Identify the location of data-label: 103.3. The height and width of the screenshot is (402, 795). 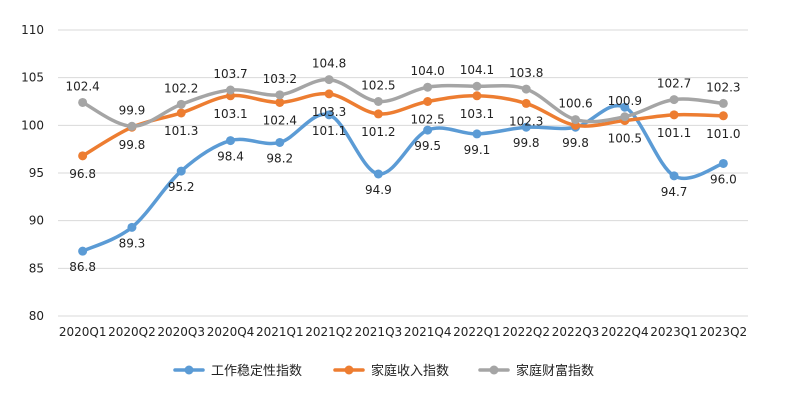
(329, 112).